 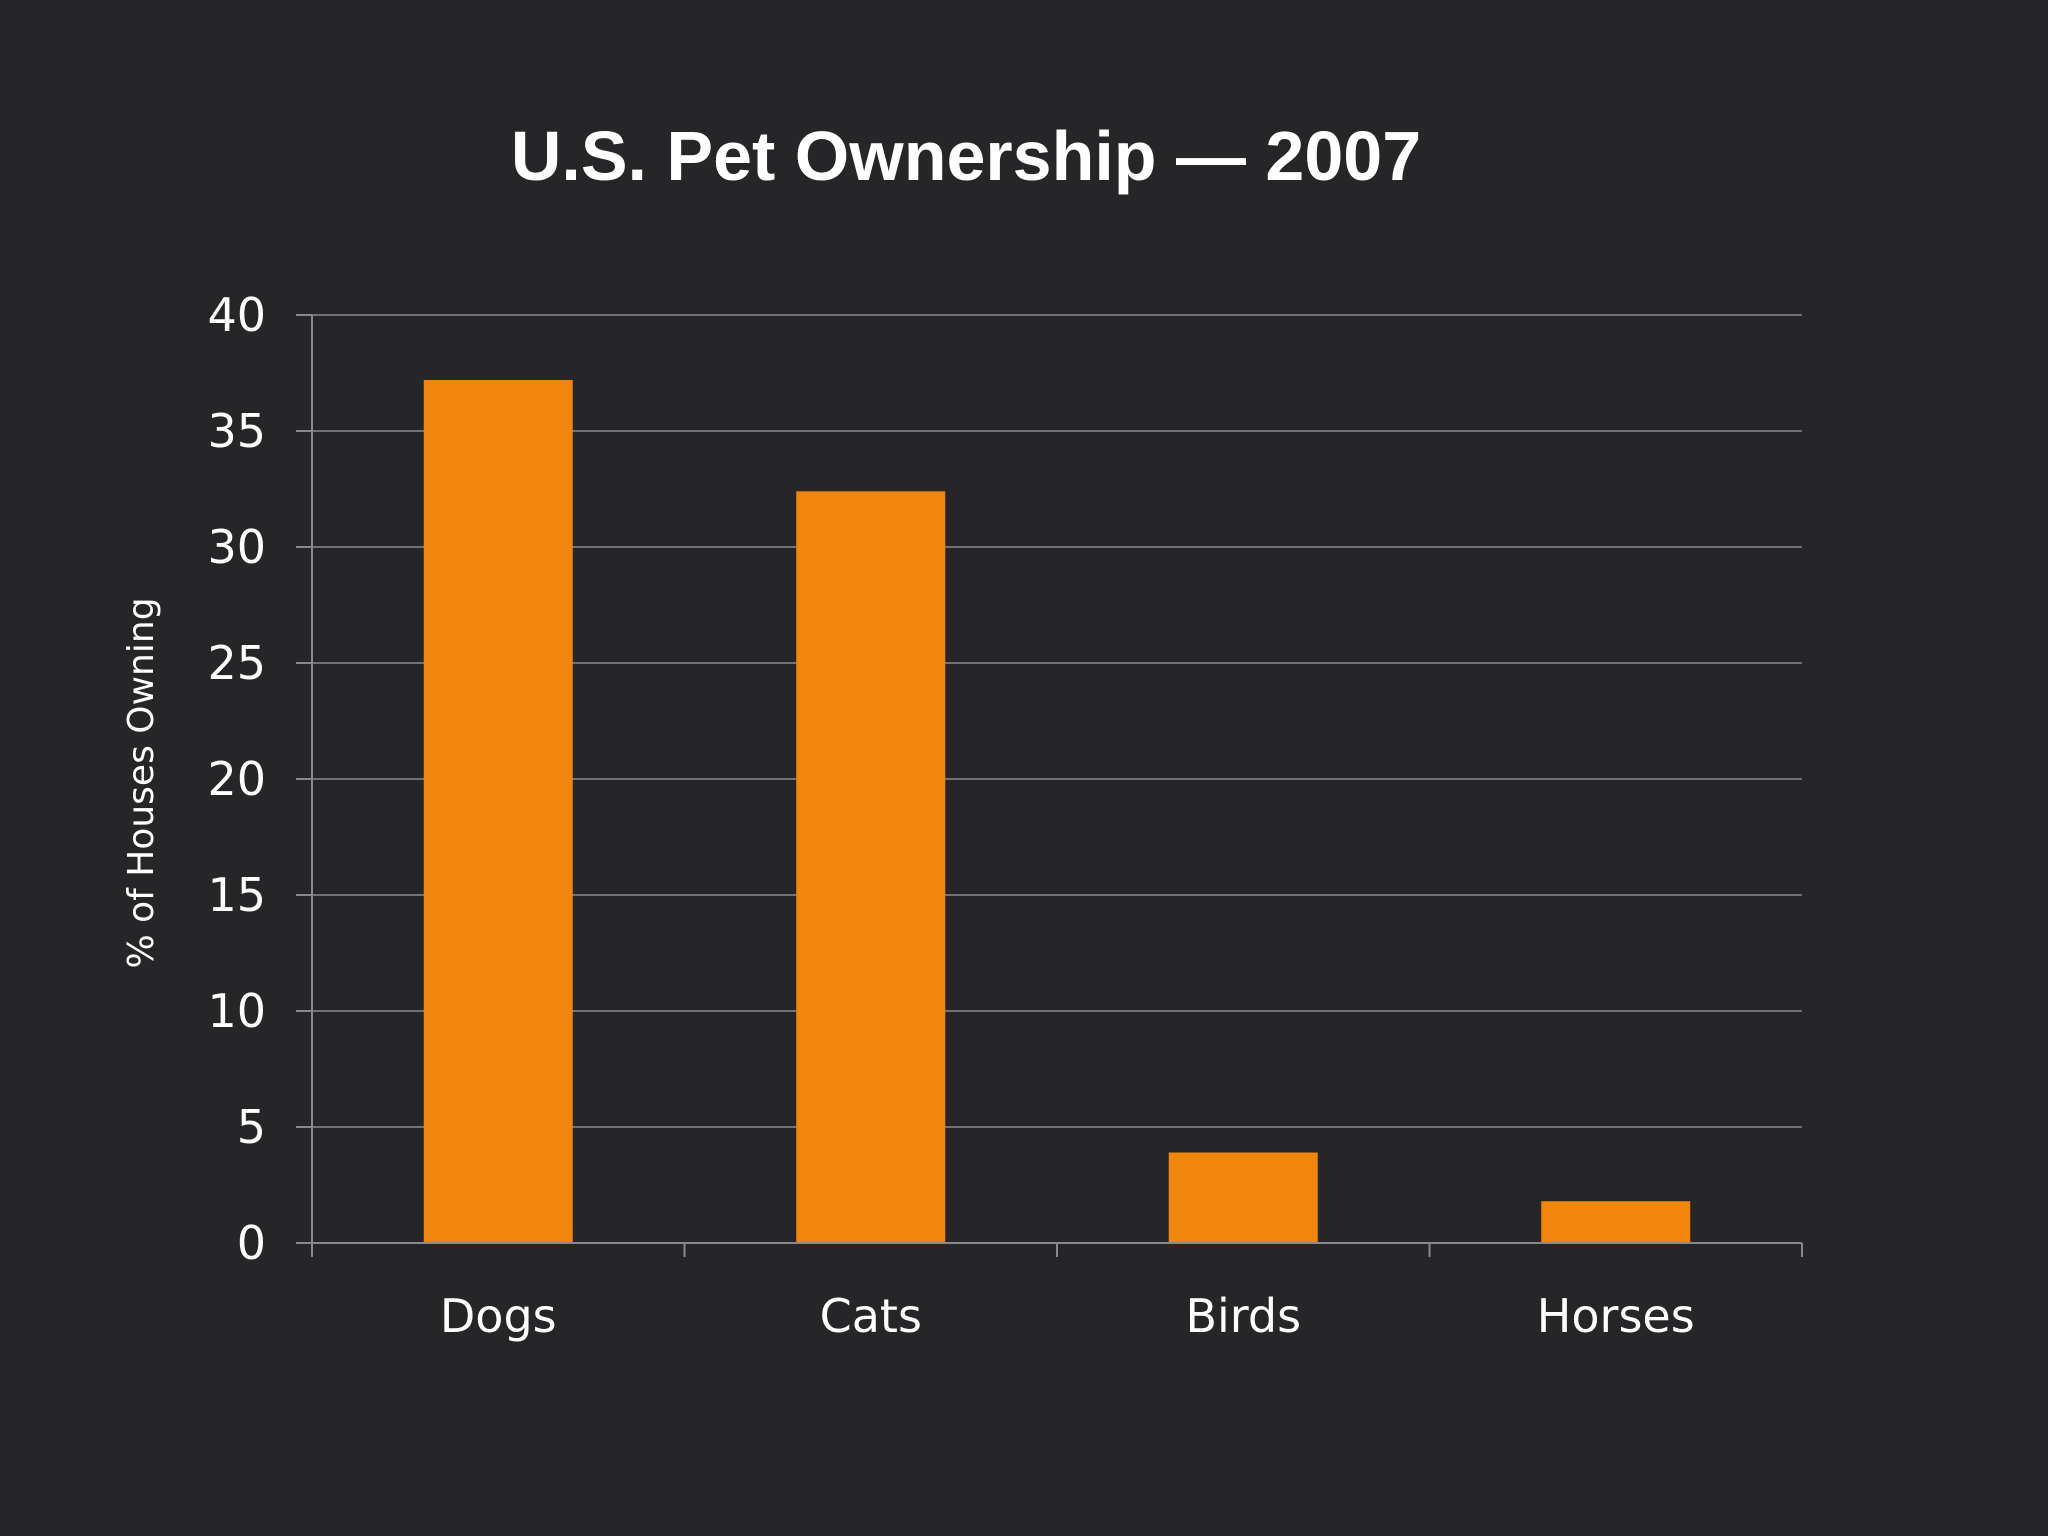 What do you see at coordinates (498, 1316) in the screenshot?
I see `x-category-label-dogs: Dogs` at bounding box center [498, 1316].